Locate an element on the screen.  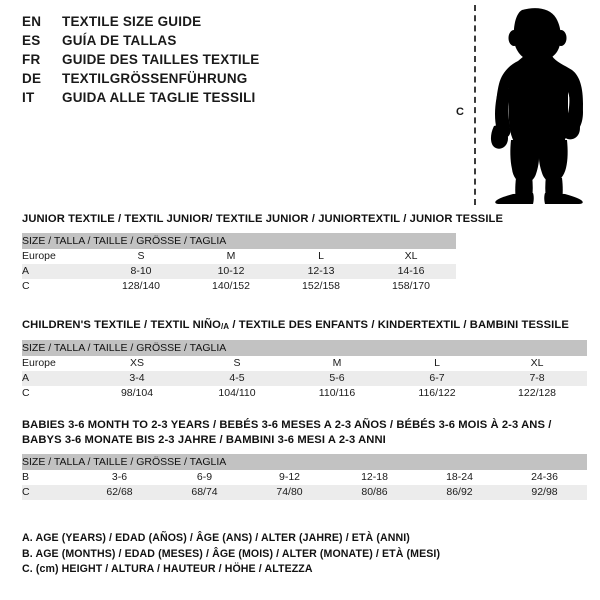
children-europe-m: M is located at coordinates (337, 363).